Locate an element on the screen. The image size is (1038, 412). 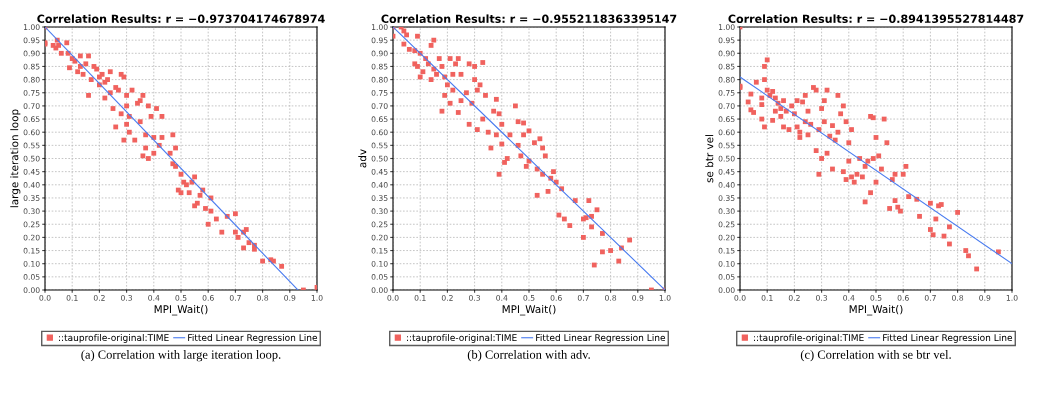
chart-title: Correlation Results: r = −0.973704174678974 is located at coordinates (181, 18).